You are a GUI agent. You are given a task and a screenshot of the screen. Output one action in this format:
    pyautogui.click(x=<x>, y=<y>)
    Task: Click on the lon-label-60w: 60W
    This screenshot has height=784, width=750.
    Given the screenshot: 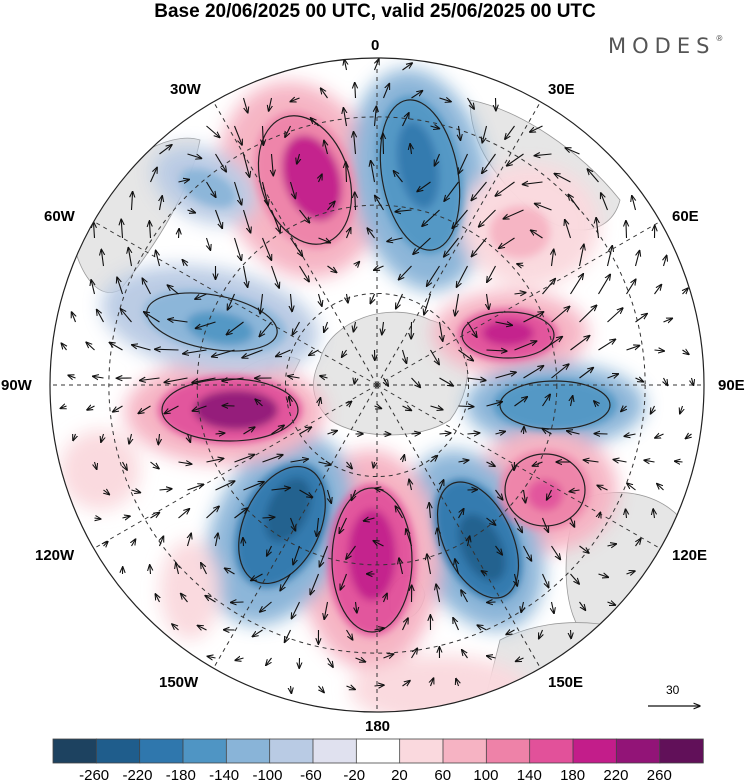 What is the action you would take?
    pyautogui.click(x=59, y=217)
    